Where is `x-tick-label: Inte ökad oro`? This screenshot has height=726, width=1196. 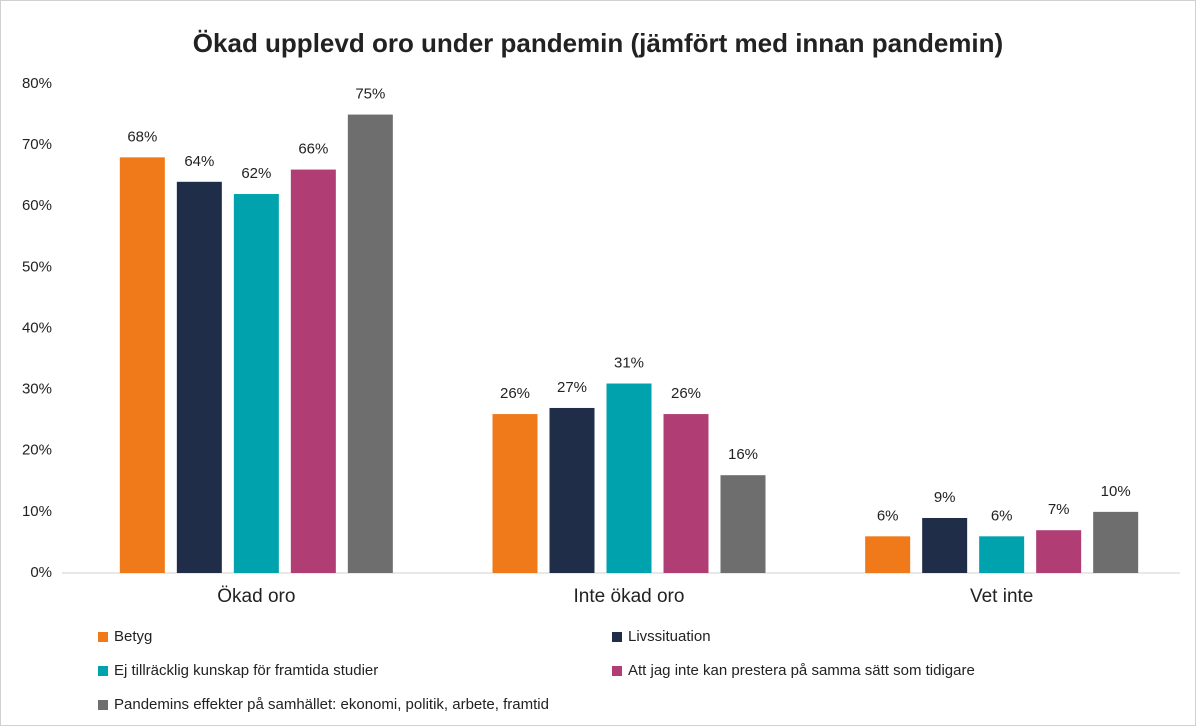 x-tick-label: Inte ökad oro is located at coordinates (629, 596).